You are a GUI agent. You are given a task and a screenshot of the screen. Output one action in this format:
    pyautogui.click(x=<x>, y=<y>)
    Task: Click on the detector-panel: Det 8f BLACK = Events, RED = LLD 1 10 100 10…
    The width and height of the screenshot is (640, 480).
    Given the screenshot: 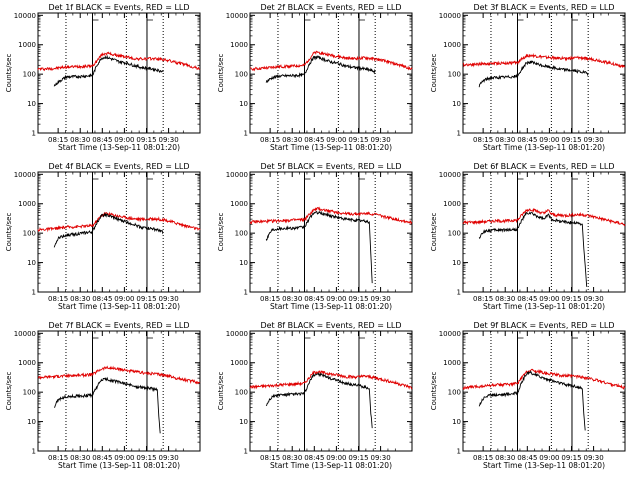 What is the action you would take?
    pyautogui.click(x=315, y=395)
    